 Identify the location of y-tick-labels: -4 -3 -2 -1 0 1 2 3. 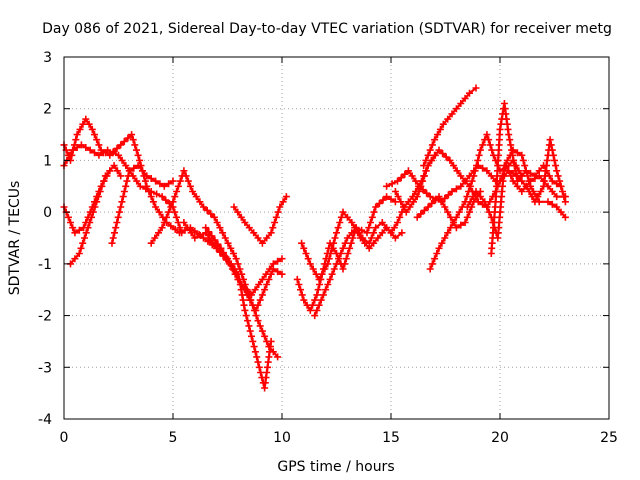
(45, 239).